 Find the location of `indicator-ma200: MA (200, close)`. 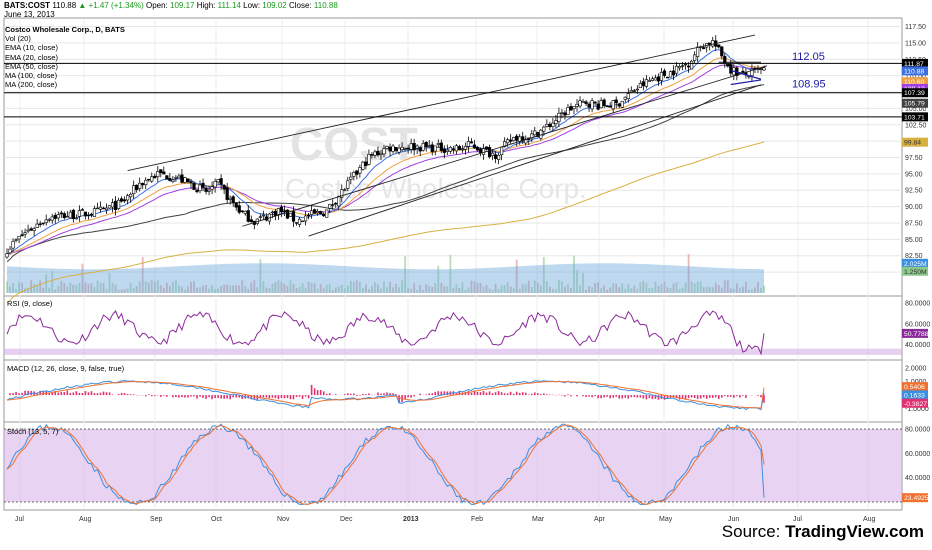

indicator-ma200: MA (200, close) is located at coordinates (31, 85).